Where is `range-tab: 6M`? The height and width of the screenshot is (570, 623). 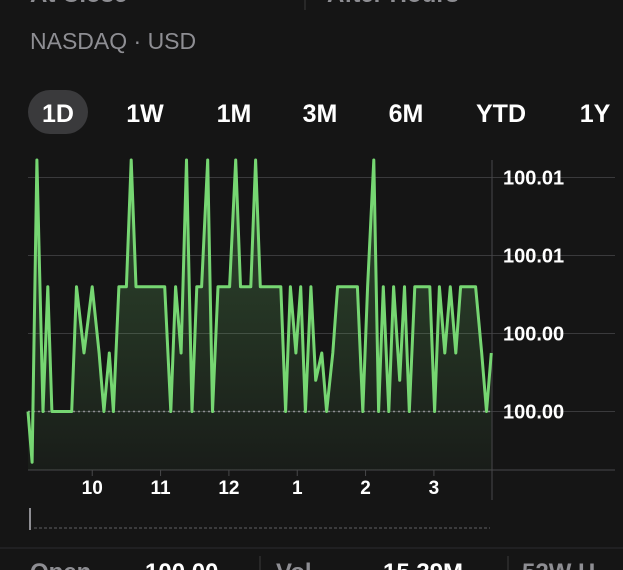 range-tab: 6M is located at coordinates (406, 114).